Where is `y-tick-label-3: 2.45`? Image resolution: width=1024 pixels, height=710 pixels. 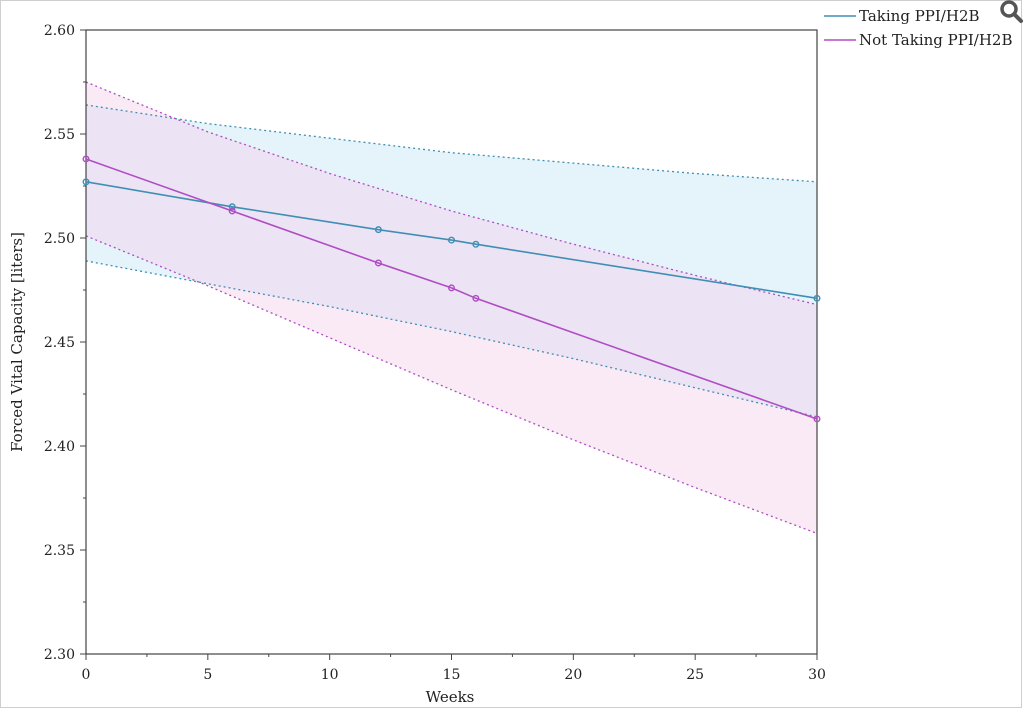 y-tick-label-3: 2.45 is located at coordinates (59, 343).